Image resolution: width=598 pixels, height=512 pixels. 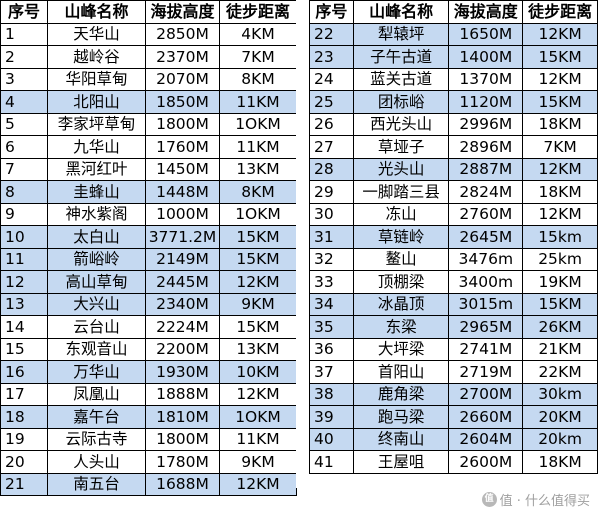 I want to click on cell-name: 终南山, so click(x=401, y=439).